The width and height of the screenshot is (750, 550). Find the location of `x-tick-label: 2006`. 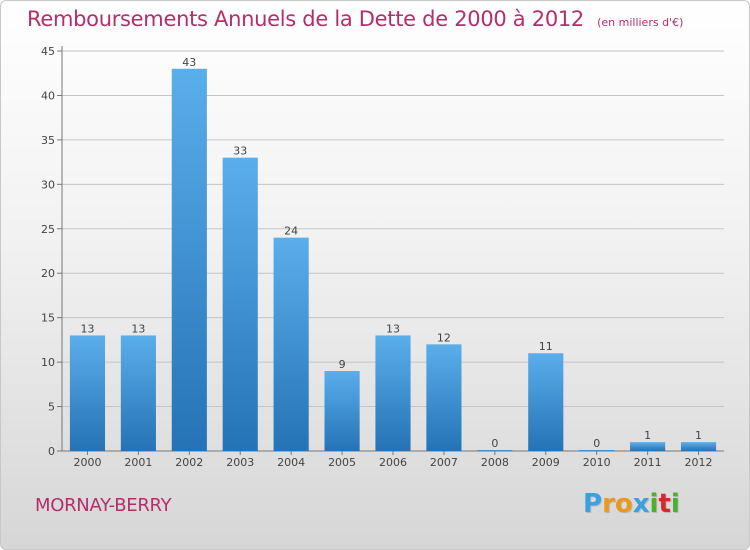

x-tick-label: 2006 is located at coordinates (393, 462).